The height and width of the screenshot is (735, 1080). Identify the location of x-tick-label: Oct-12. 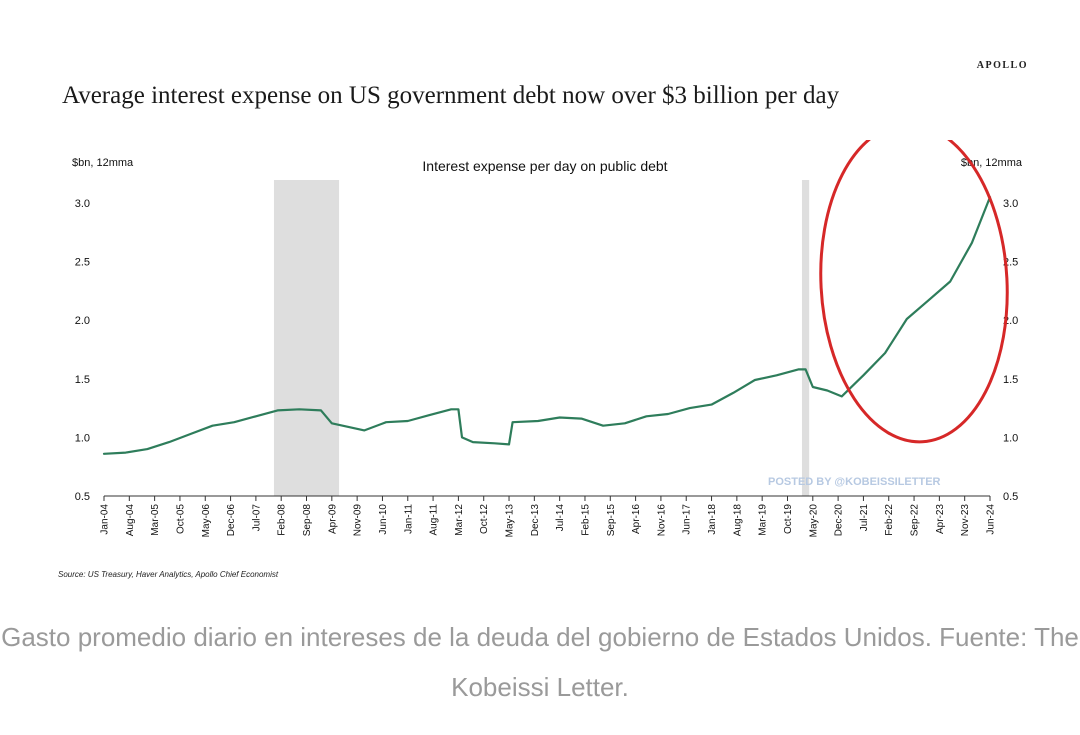
(484, 519).